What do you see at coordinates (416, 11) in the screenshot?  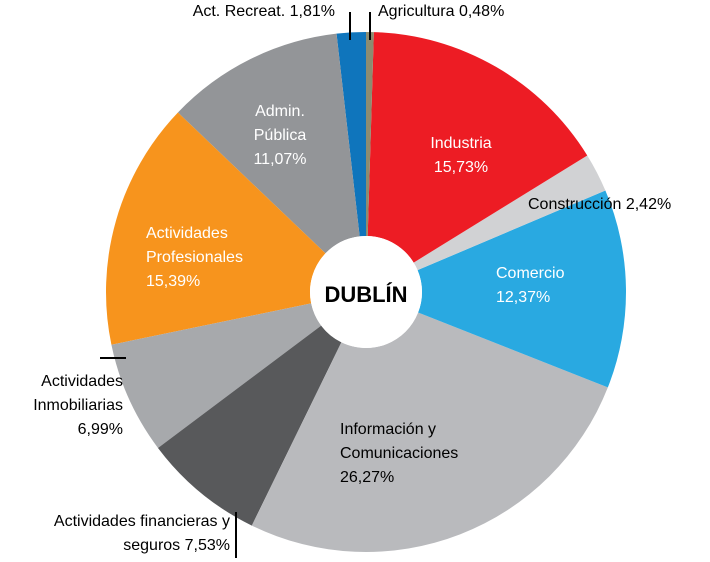 I see `category-name: Agricultura` at bounding box center [416, 11].